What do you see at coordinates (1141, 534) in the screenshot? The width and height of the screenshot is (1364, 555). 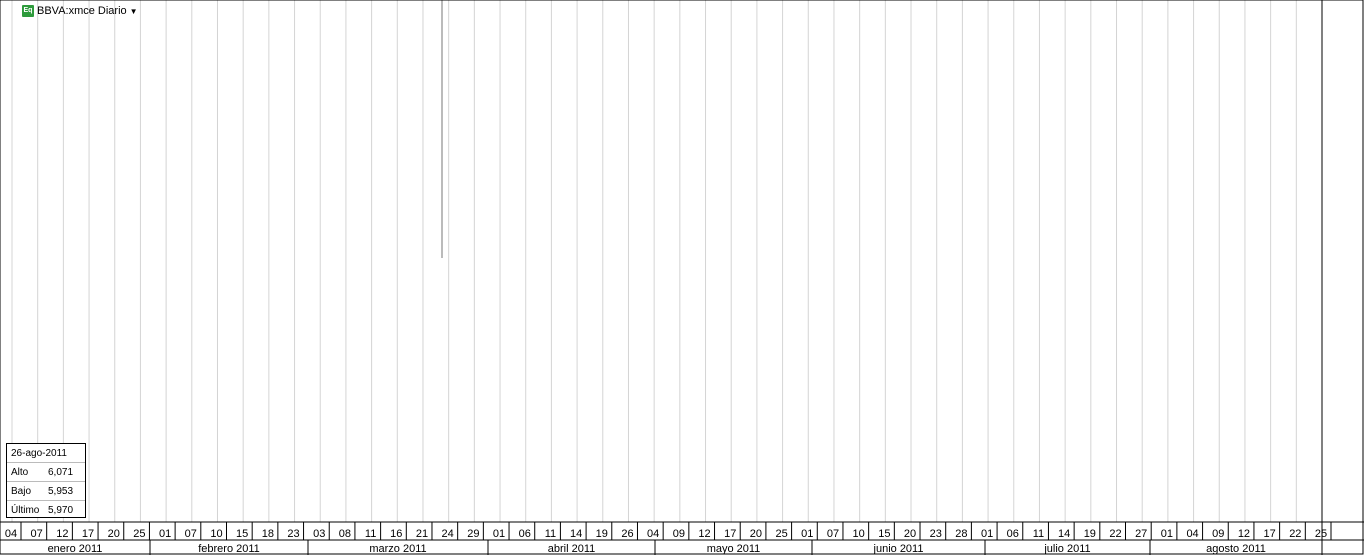 I see `x-tick-label: 27` at bounding box center [1141, 534].